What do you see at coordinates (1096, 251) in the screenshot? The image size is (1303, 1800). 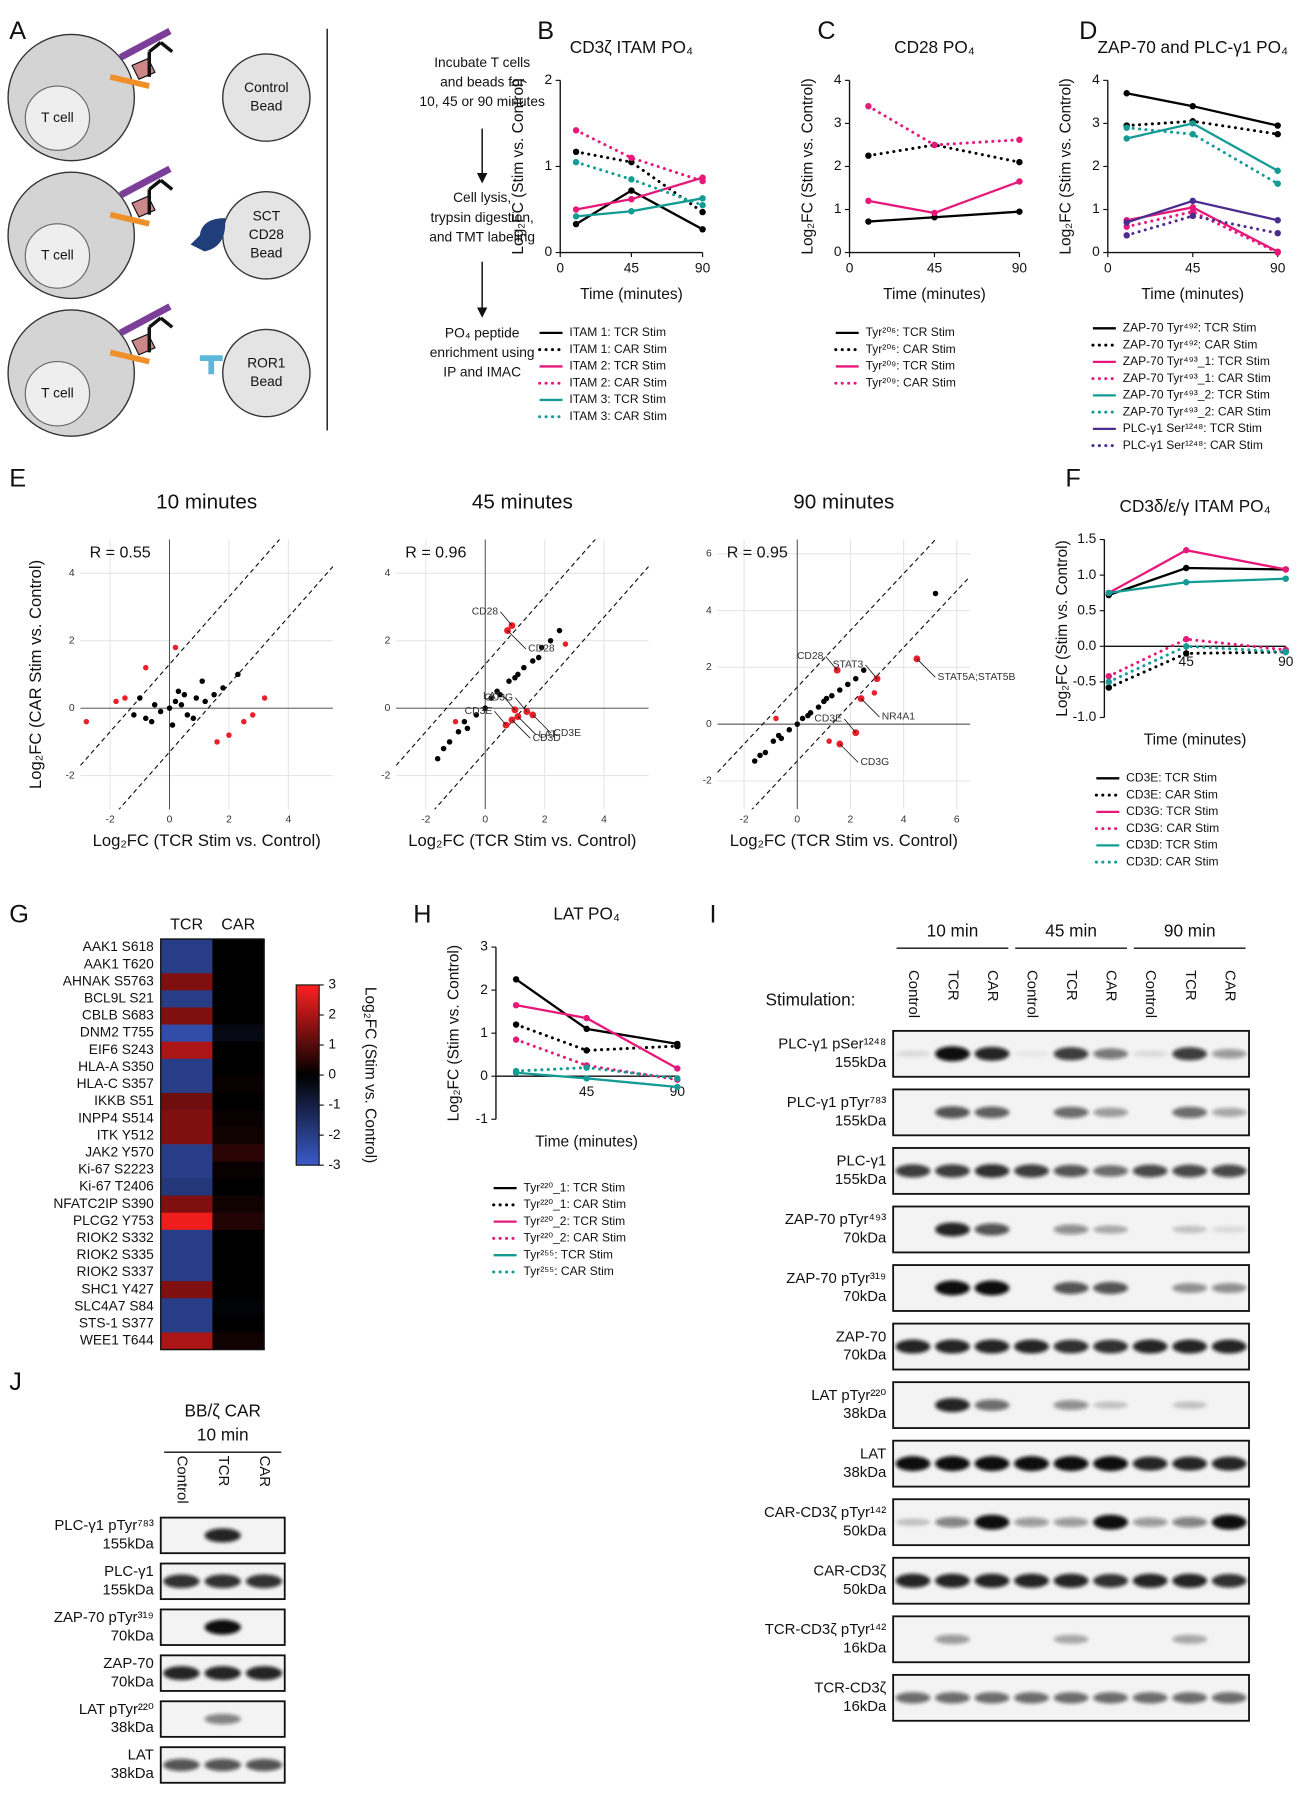 I see `y-tick-label: 0` at bounding box center [1096, 251].